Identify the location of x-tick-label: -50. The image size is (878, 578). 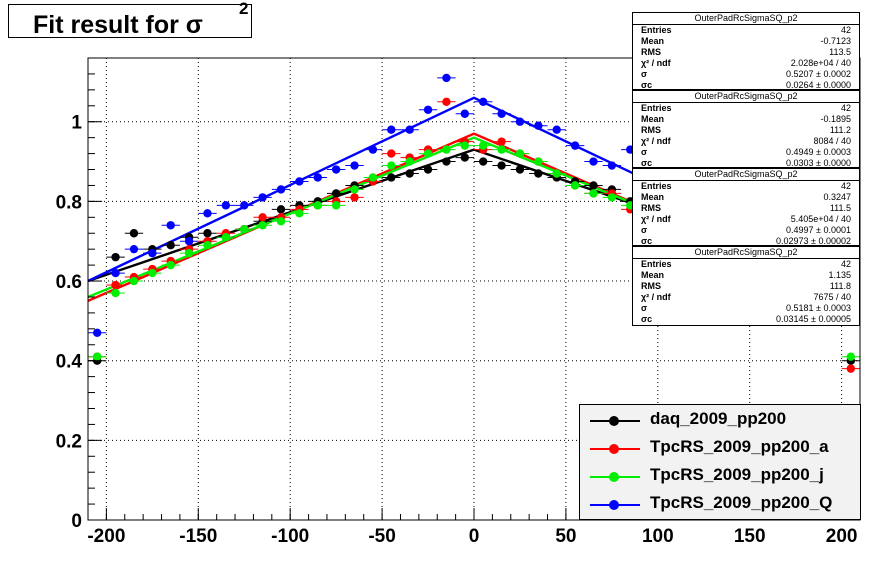
(381, 536).